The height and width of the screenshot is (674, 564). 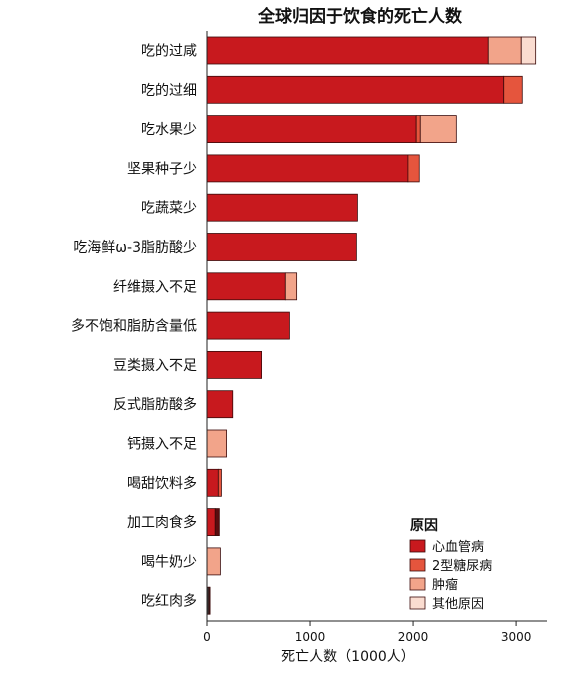 What do you see at coordinates (207, 637) in the screenshot?
I see `x-tick-label: 0` at bounding box center [207, 637].